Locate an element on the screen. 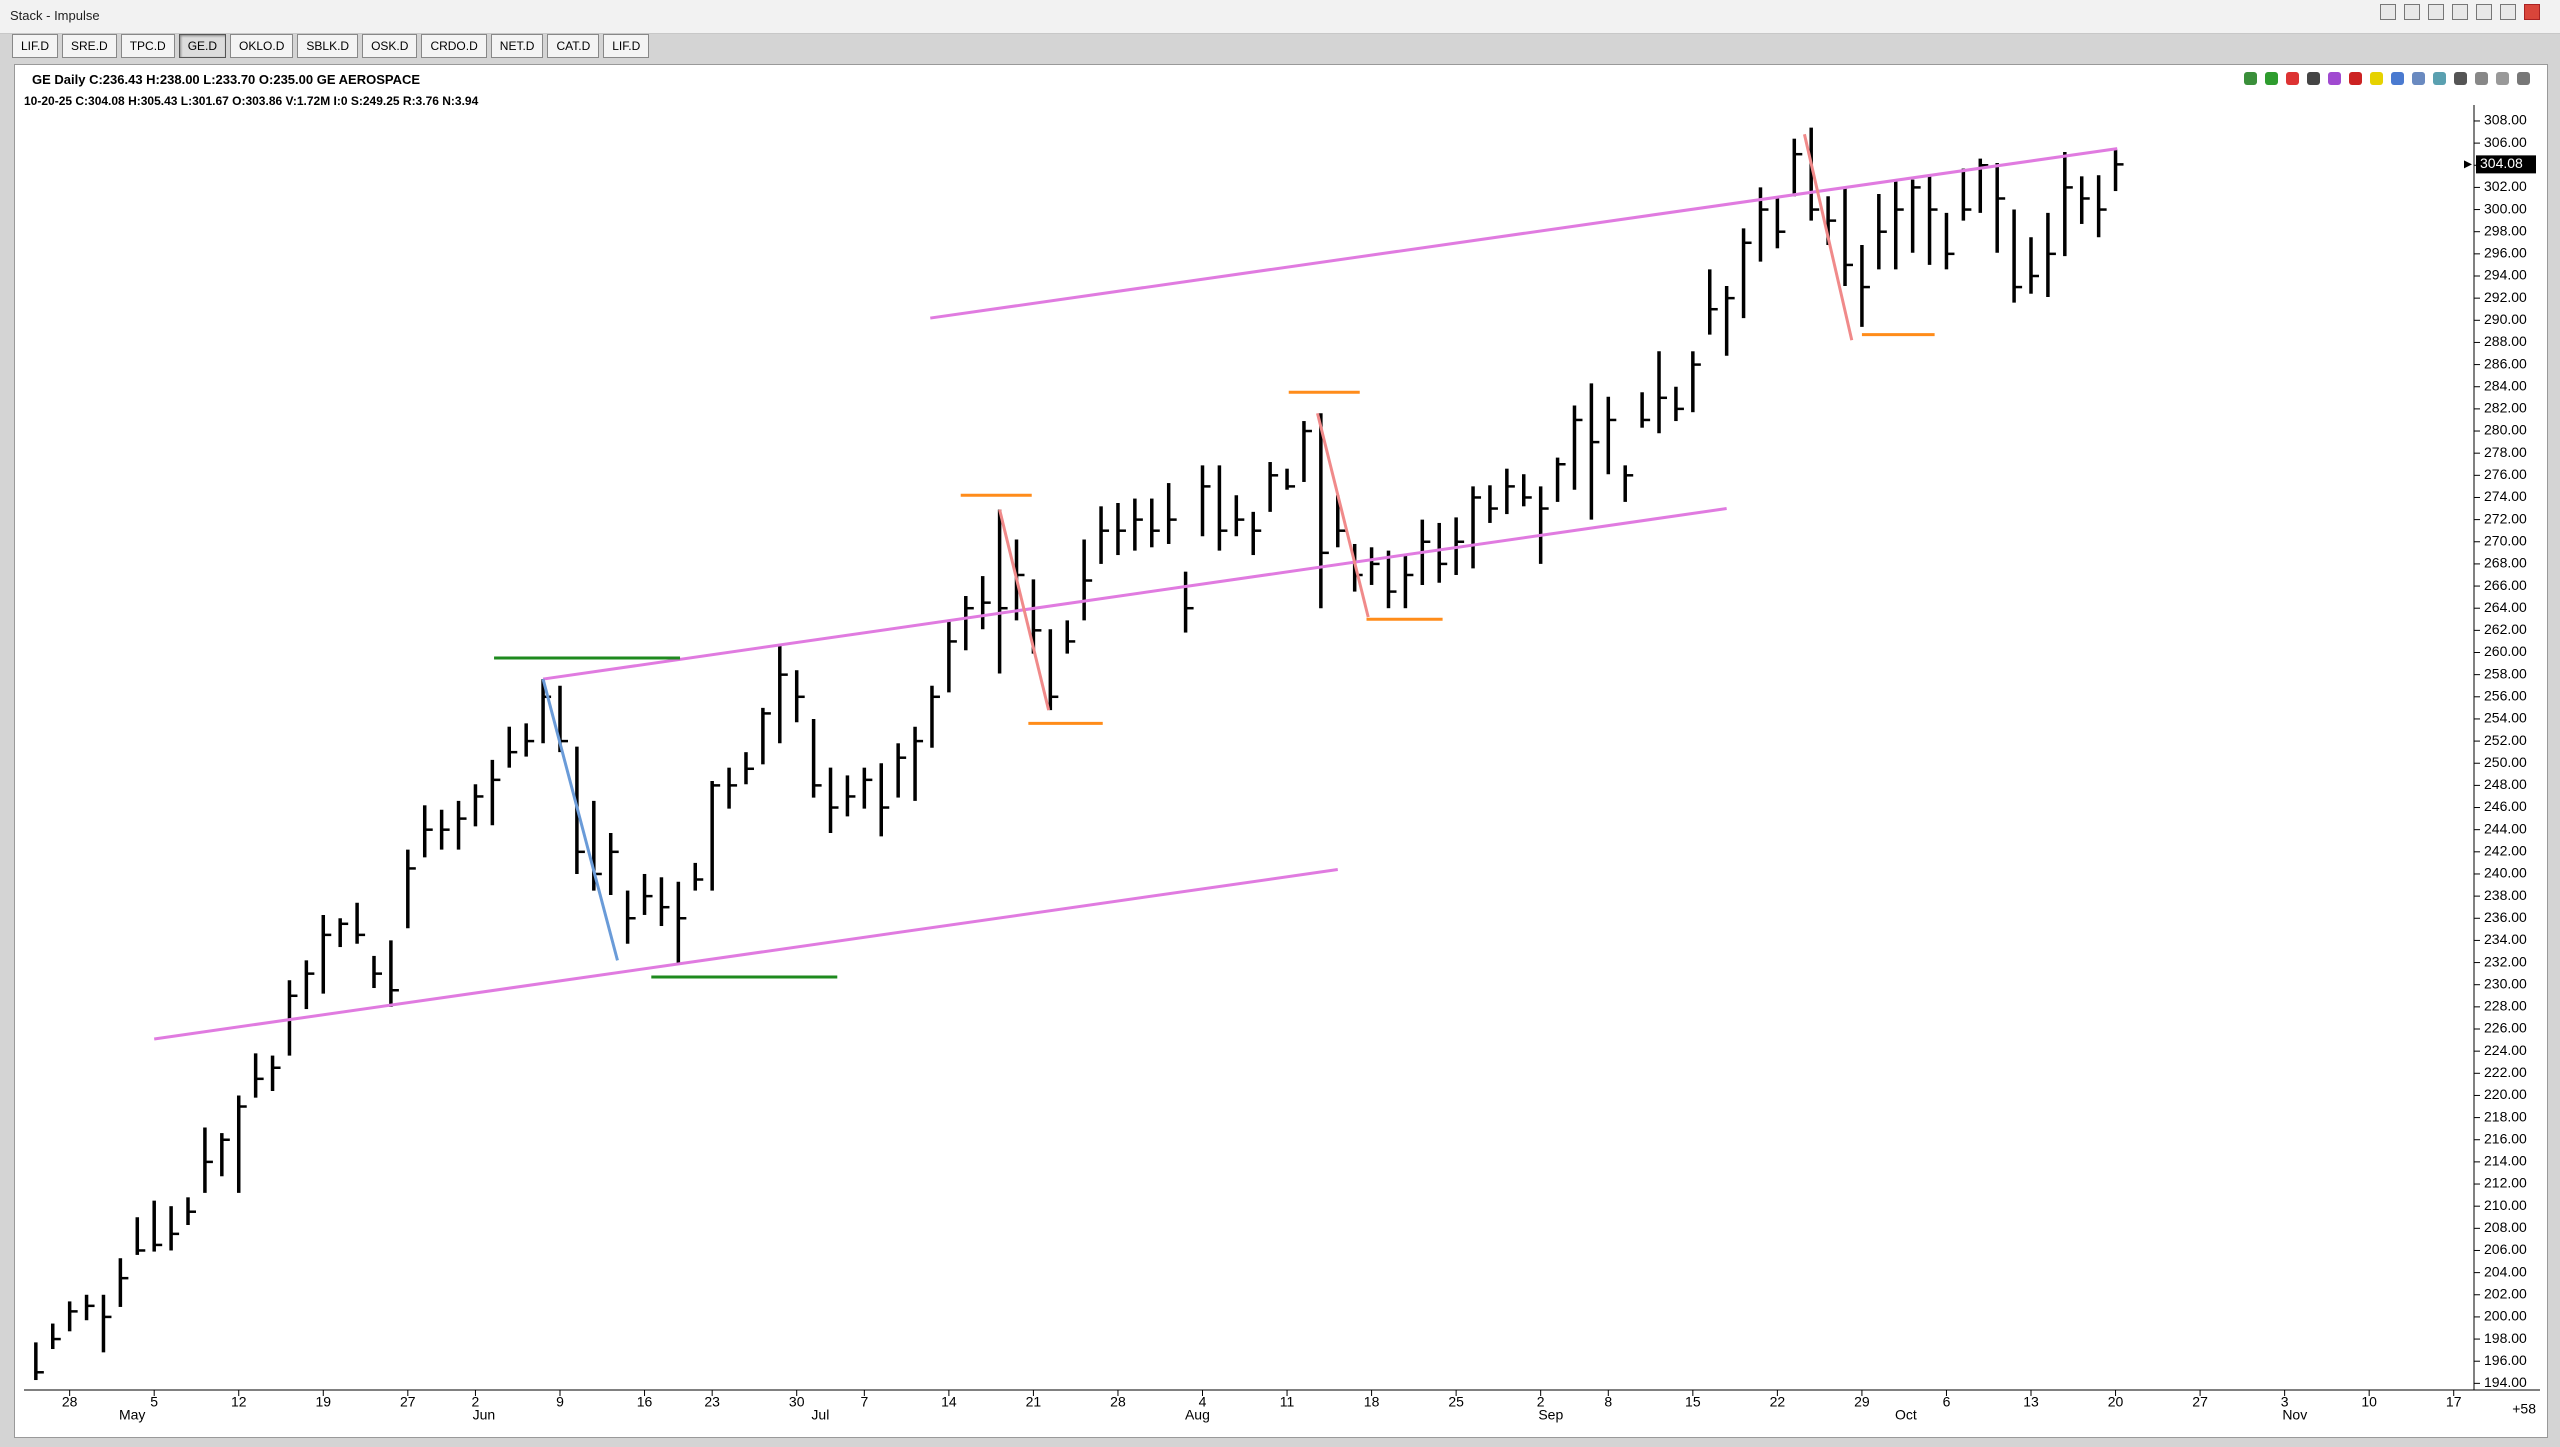  month-label: Jul is located at coordinates (820, 1415).